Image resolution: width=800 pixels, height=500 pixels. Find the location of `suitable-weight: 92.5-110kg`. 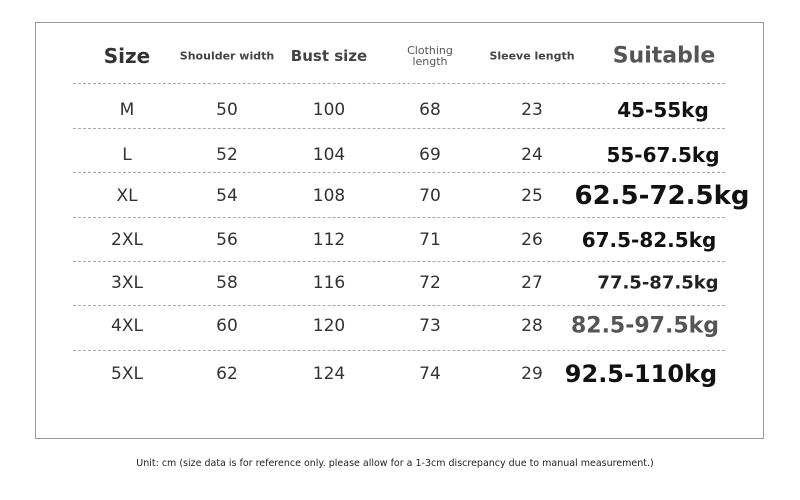

suitable-weight: 92.5-110kg is located at coordinates (641, 374).